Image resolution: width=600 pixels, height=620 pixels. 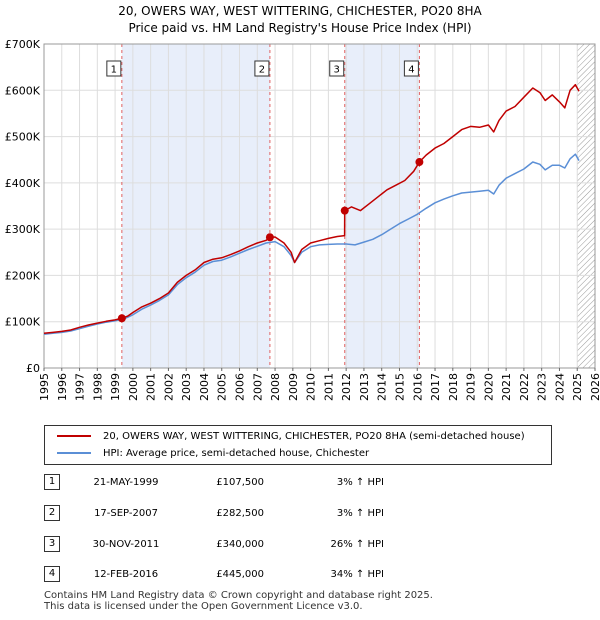 I want to click on sale-marker-label: 4, so click(x=411, y=70).